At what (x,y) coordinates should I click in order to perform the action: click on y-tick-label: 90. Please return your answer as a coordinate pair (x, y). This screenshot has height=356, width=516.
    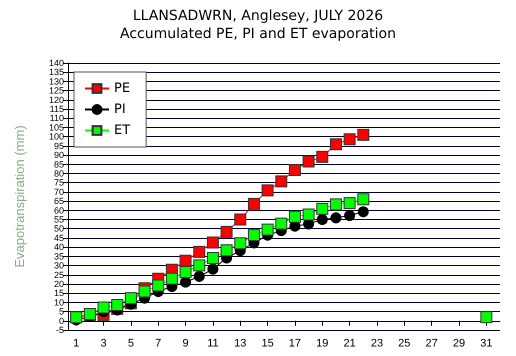
    Looking at the image, I should click on (59, 155).